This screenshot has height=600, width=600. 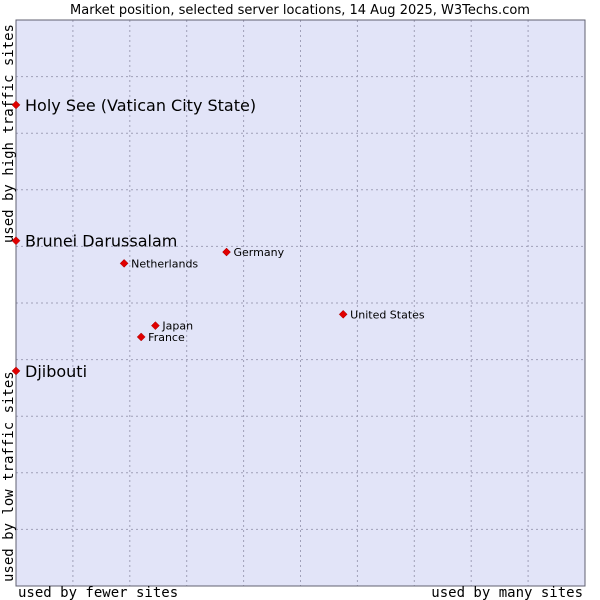 What do you see at coordinates (164, 263) in the screenshot?
I see `data-point-label: Netherlands` at bounding box center [164, 263].